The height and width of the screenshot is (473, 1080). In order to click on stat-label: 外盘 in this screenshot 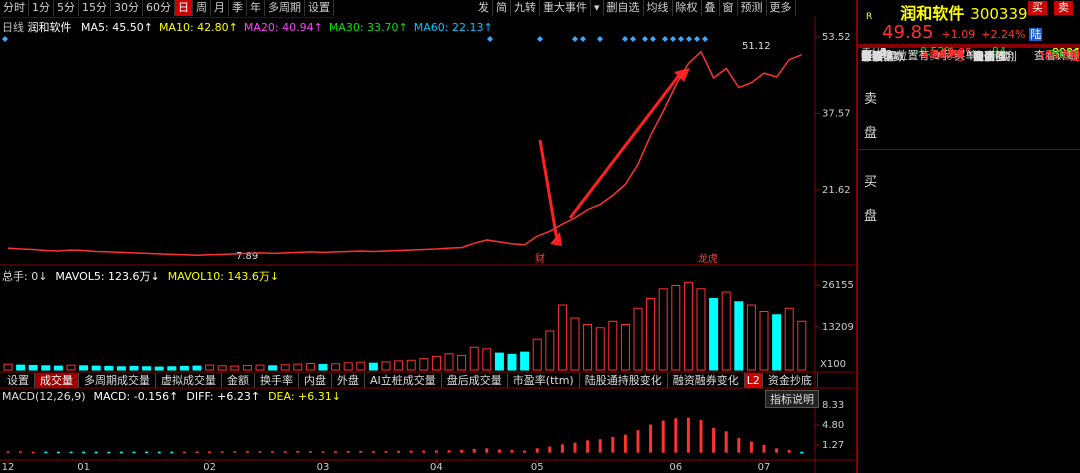, I will do `click(872, 56)`.